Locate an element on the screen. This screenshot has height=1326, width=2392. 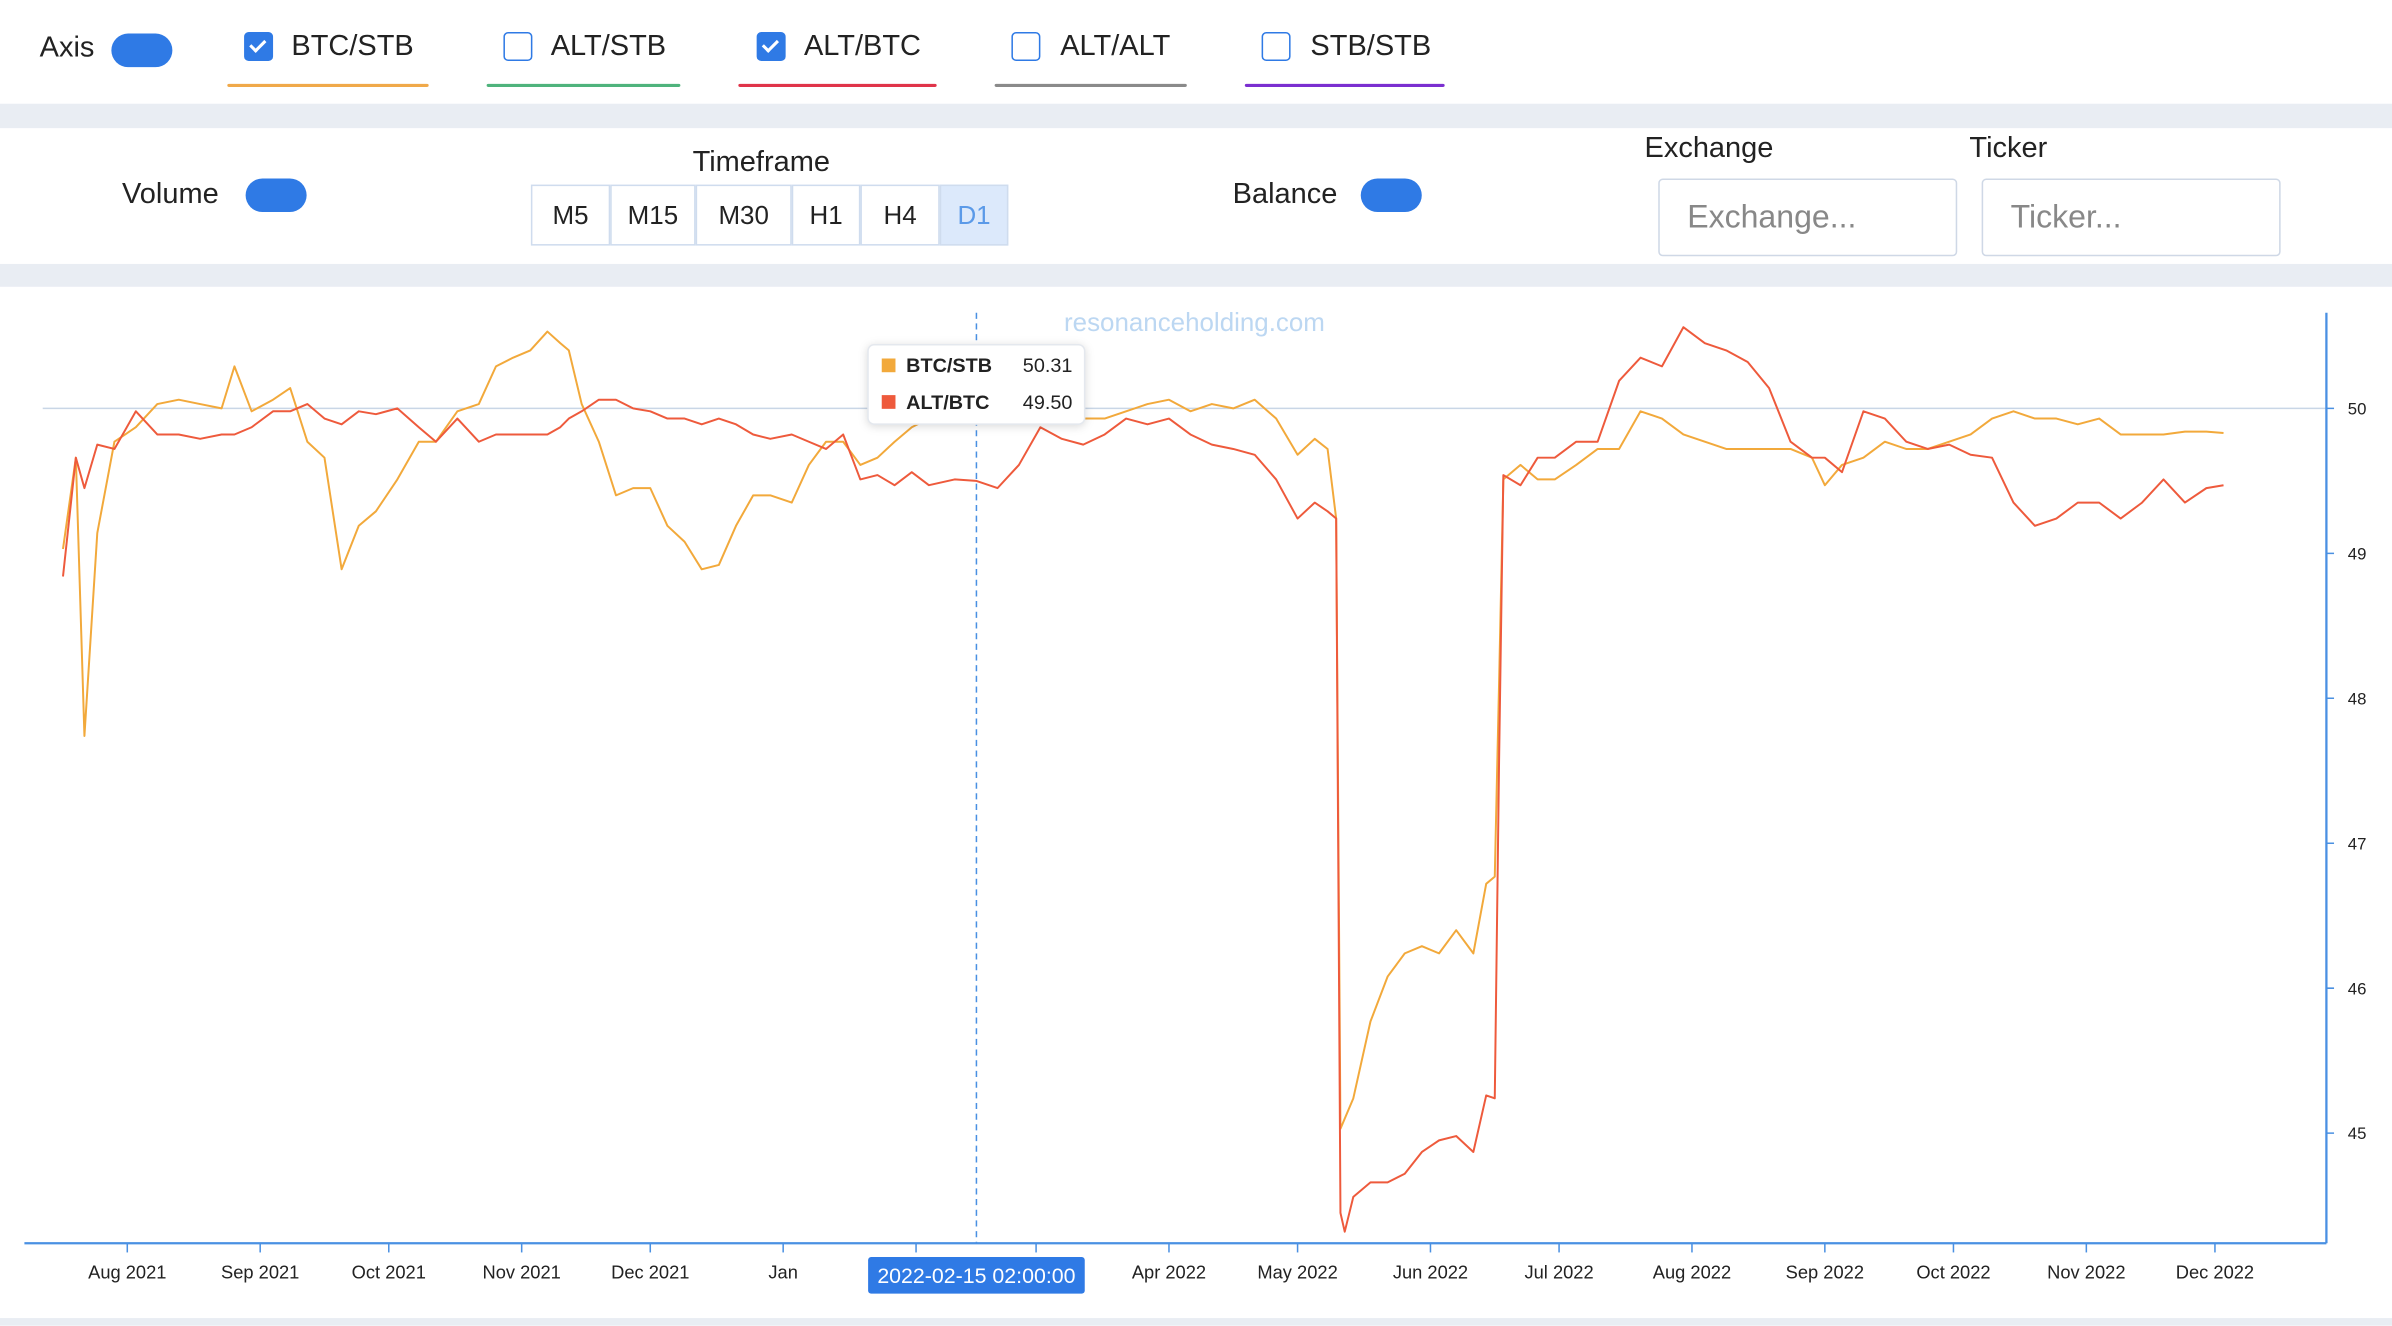
x-tick-label: Dec 2021 is located at coordinates (650, 1271).